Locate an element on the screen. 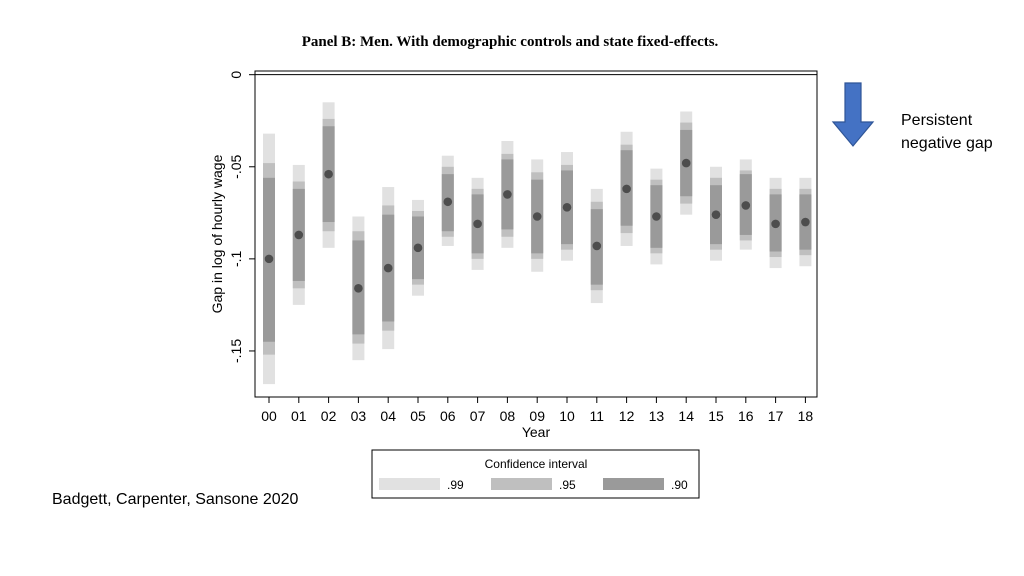  x-tick-label: 02 is located at coordinates (329, 416).